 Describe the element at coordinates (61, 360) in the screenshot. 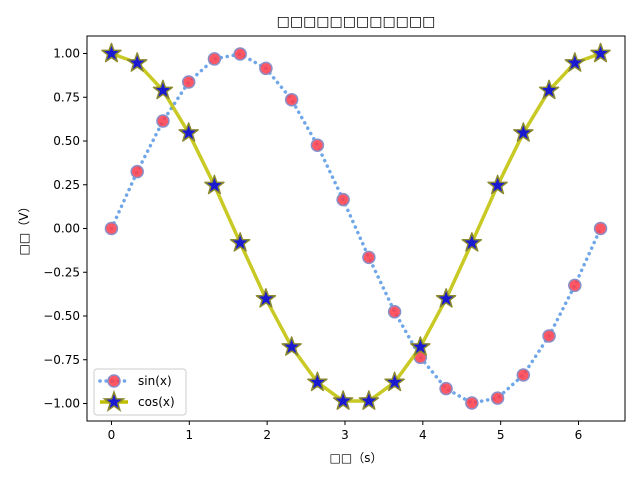

I see `y-tick-label: −0.75` at that location.